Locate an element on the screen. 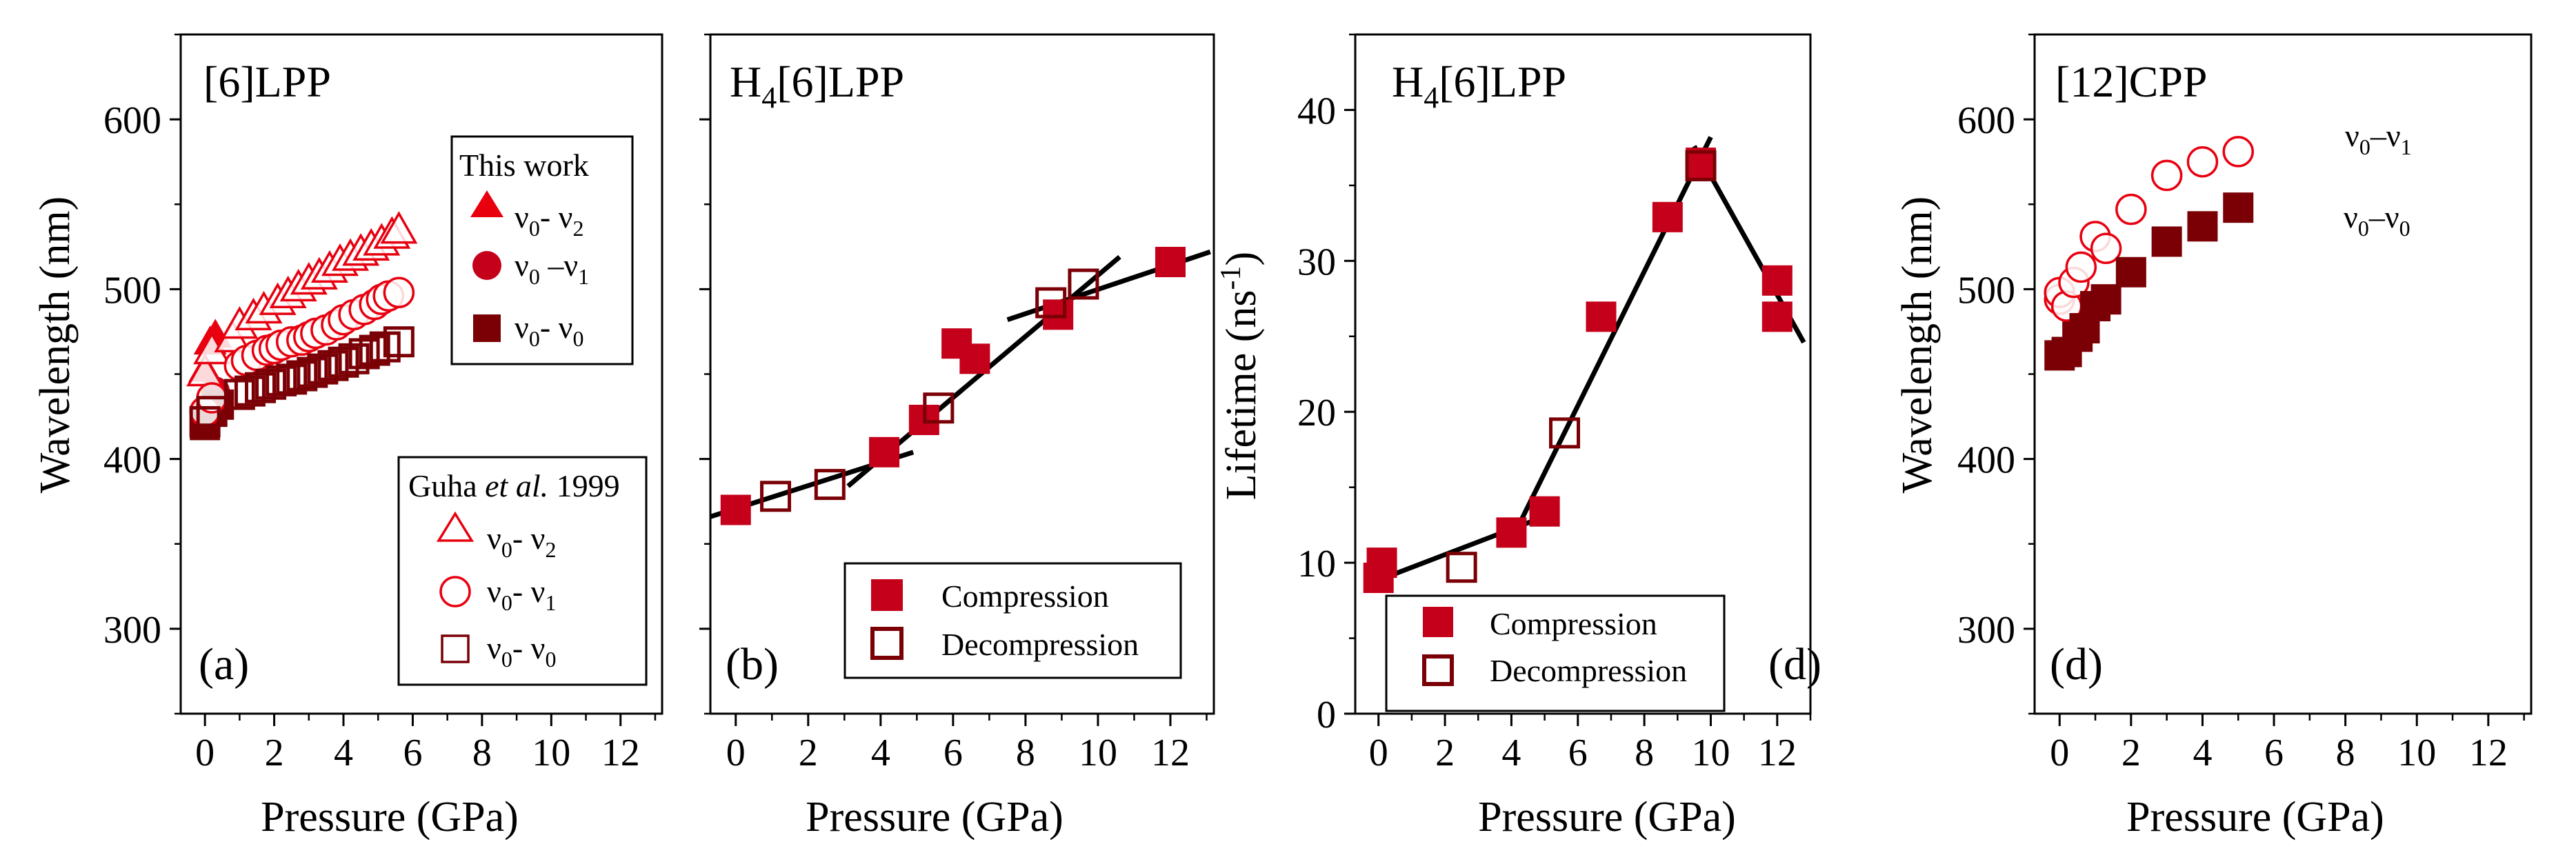 This screenshot has height=864, width=2576. panel-a-data is located at coordinates (302, 326).